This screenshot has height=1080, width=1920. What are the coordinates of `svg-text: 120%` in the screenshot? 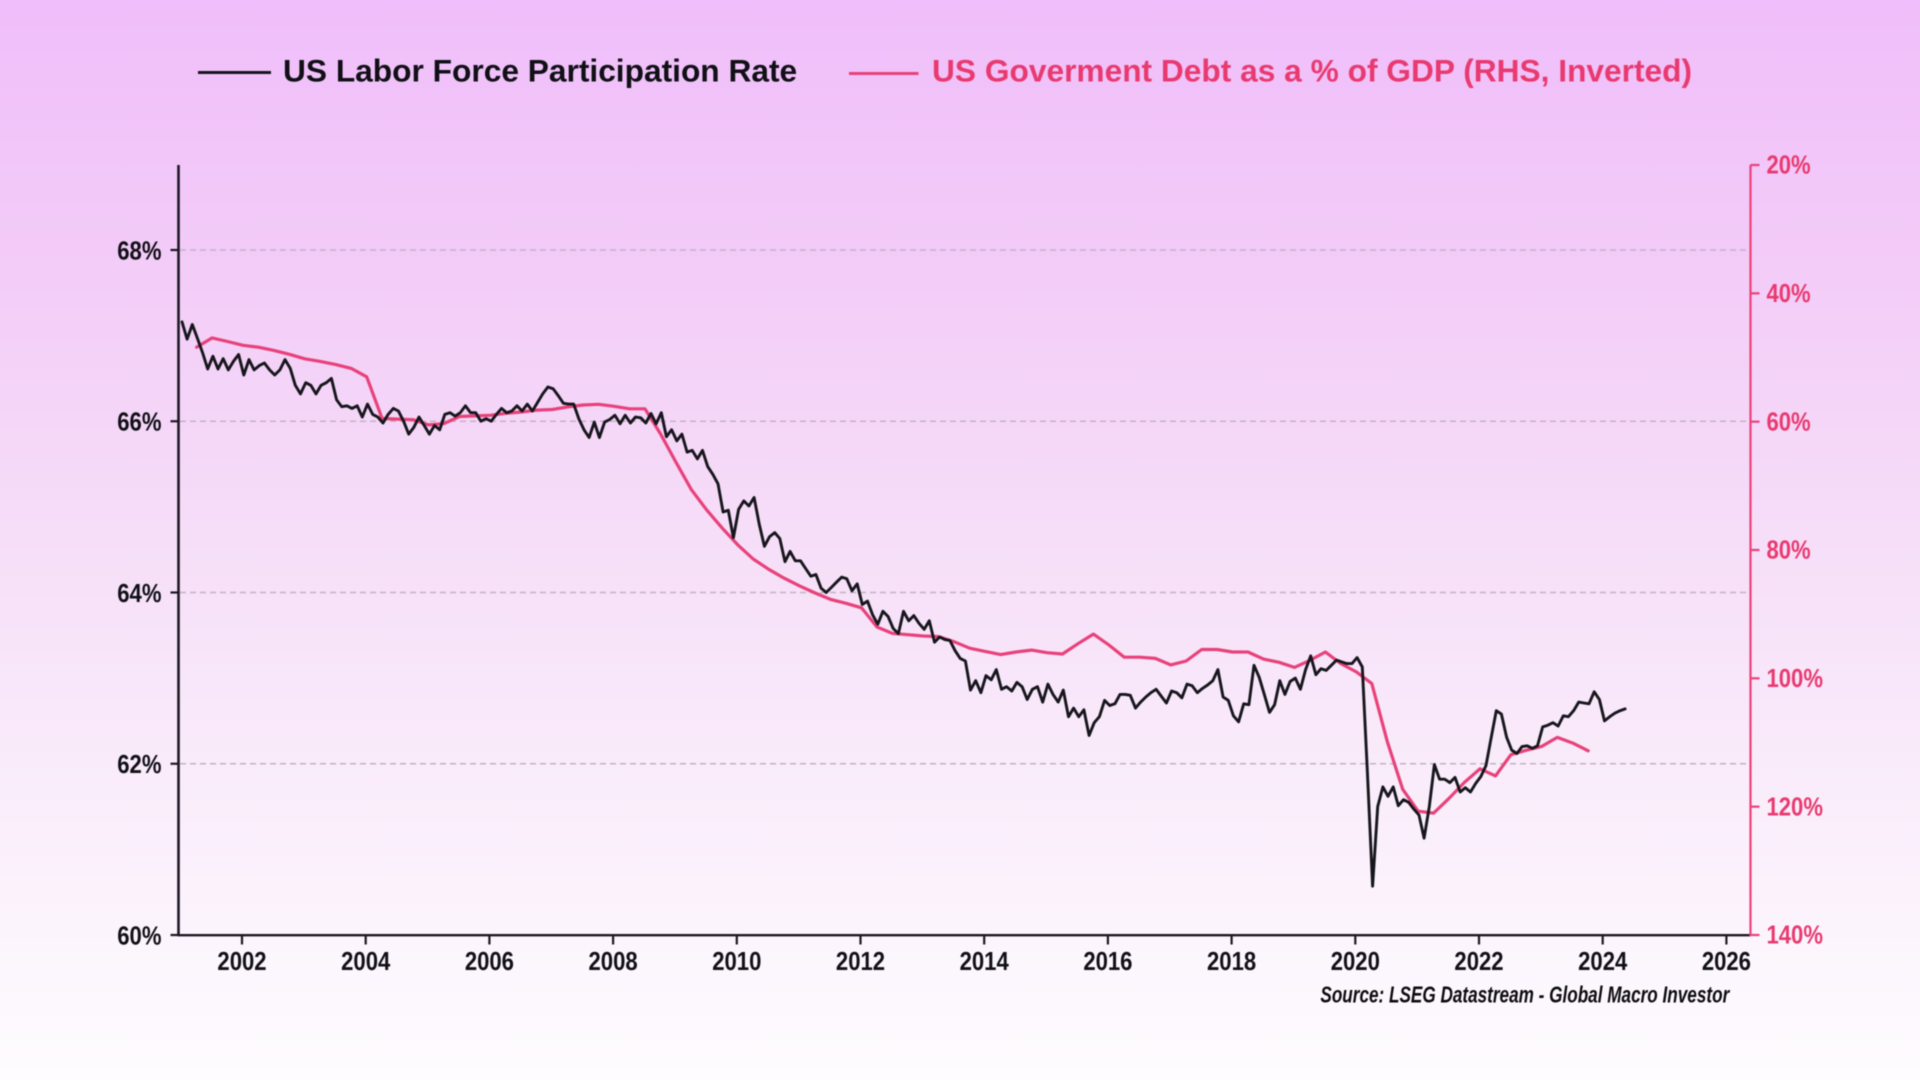 It's located at (1795, 807).